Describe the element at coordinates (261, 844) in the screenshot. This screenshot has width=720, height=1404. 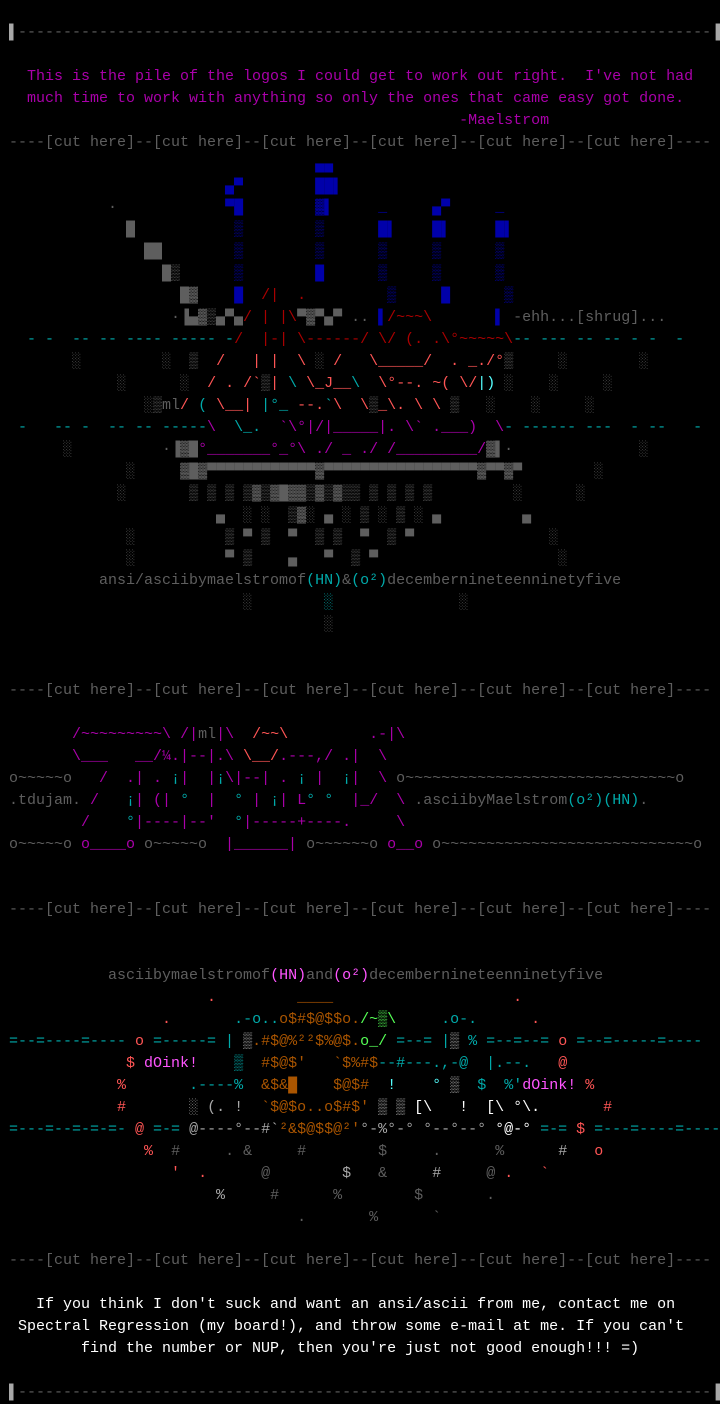
I see `ansi-text-segment: |______|` at that location.